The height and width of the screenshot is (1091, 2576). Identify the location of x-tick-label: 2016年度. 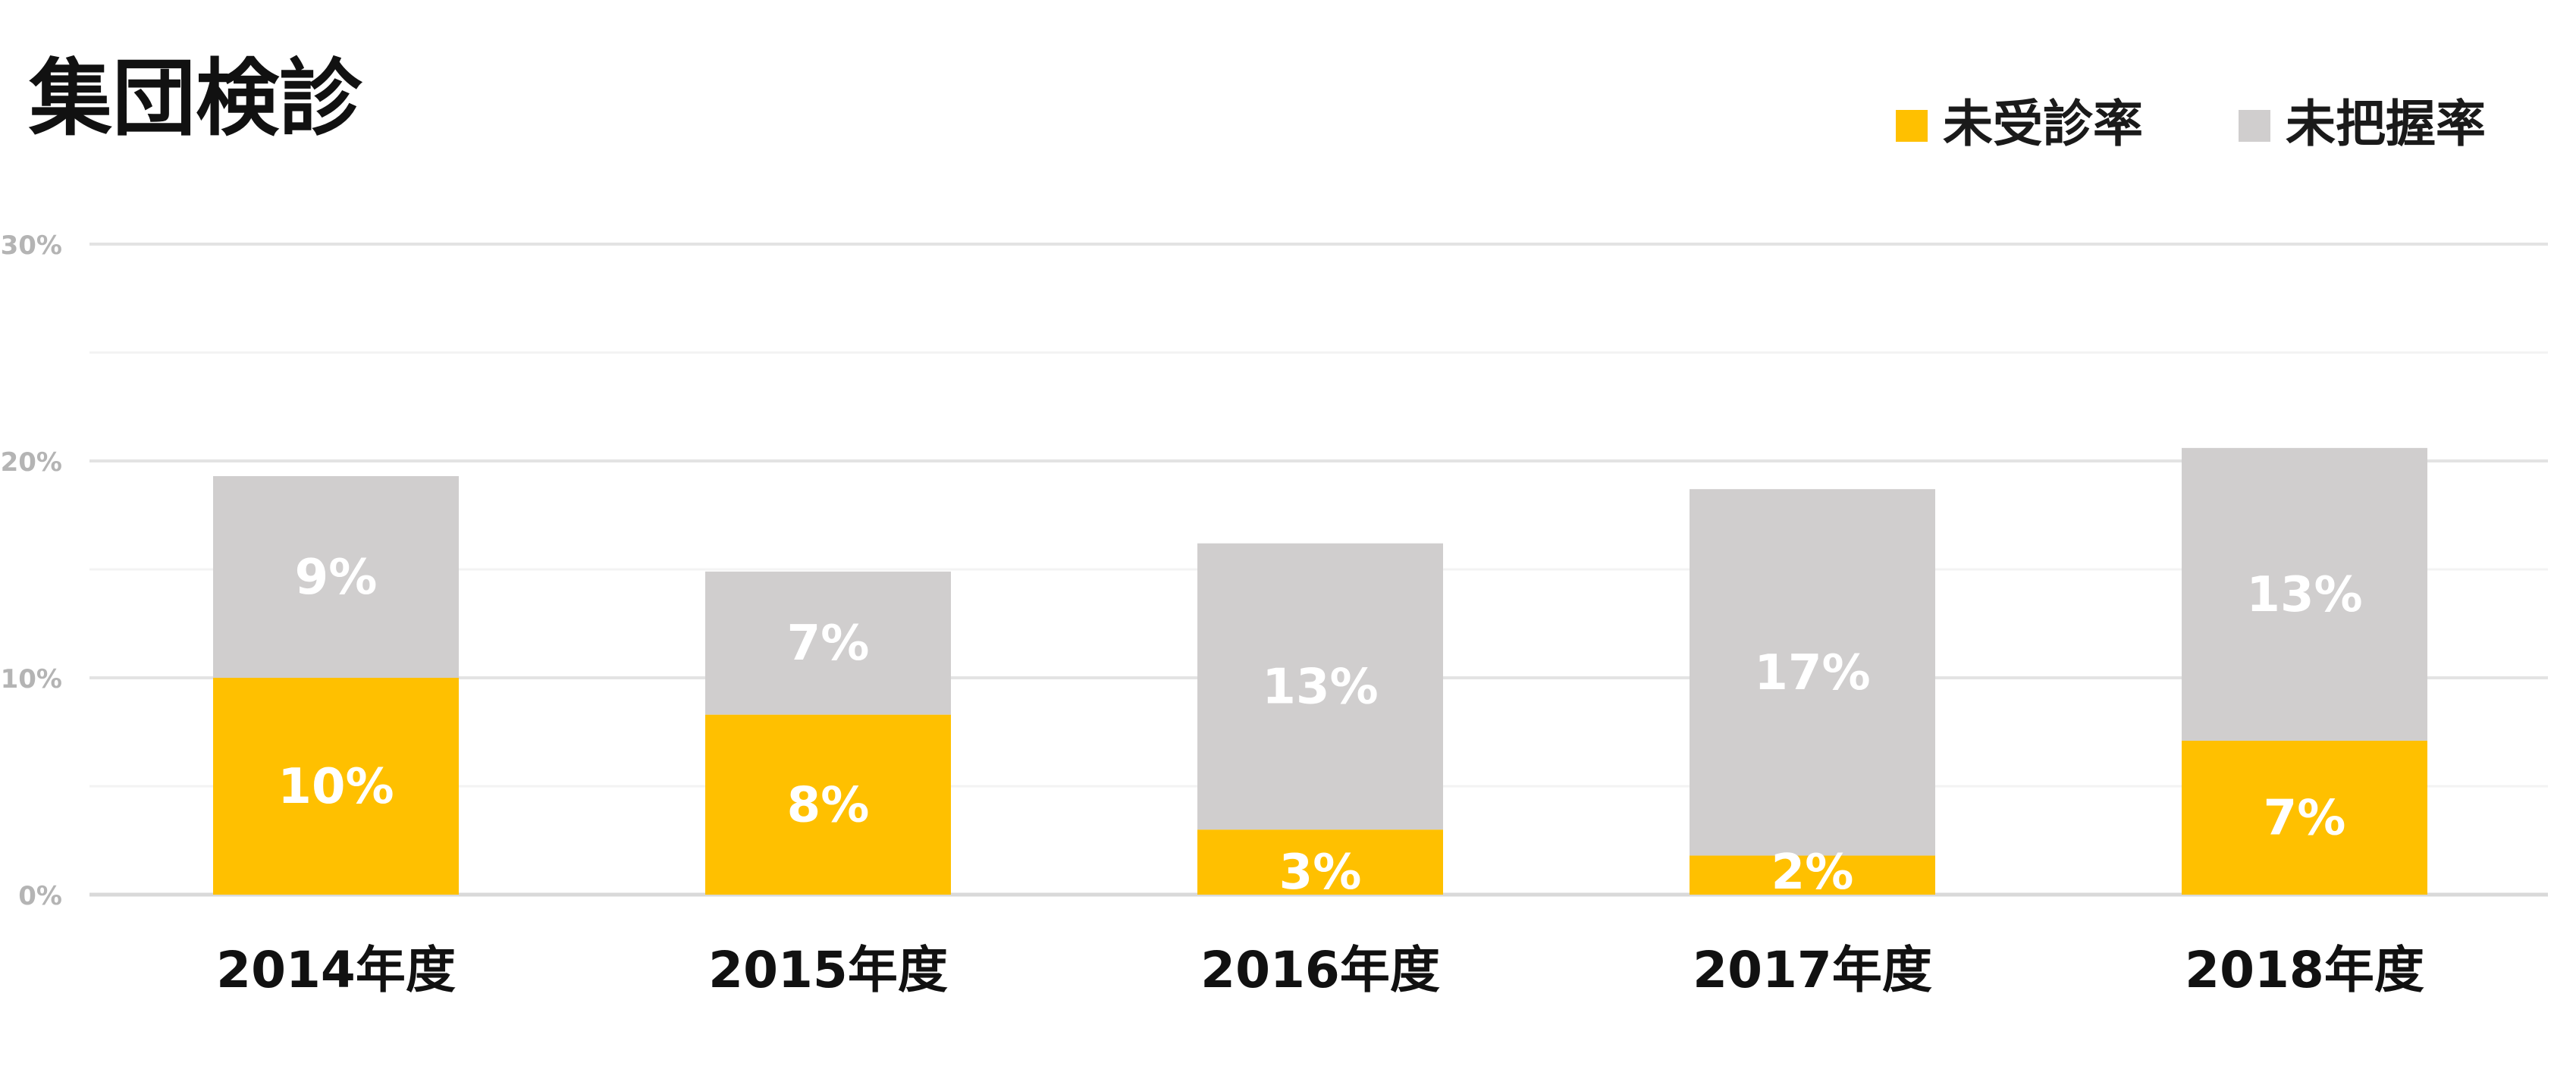
(1320, 970).